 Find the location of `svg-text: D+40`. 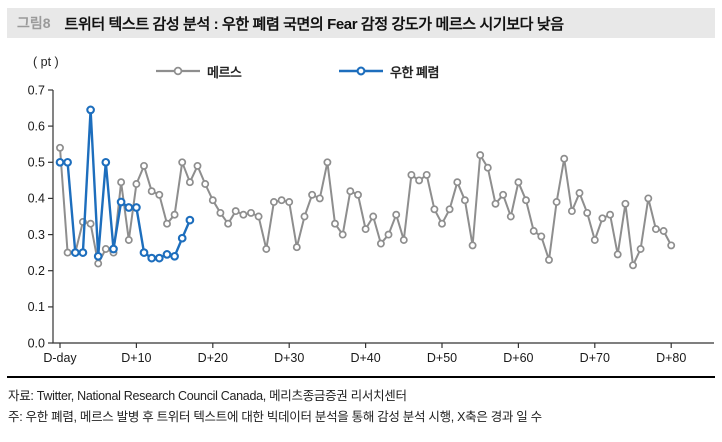

svg-text: D+40 is located at coordinates (365, 358).